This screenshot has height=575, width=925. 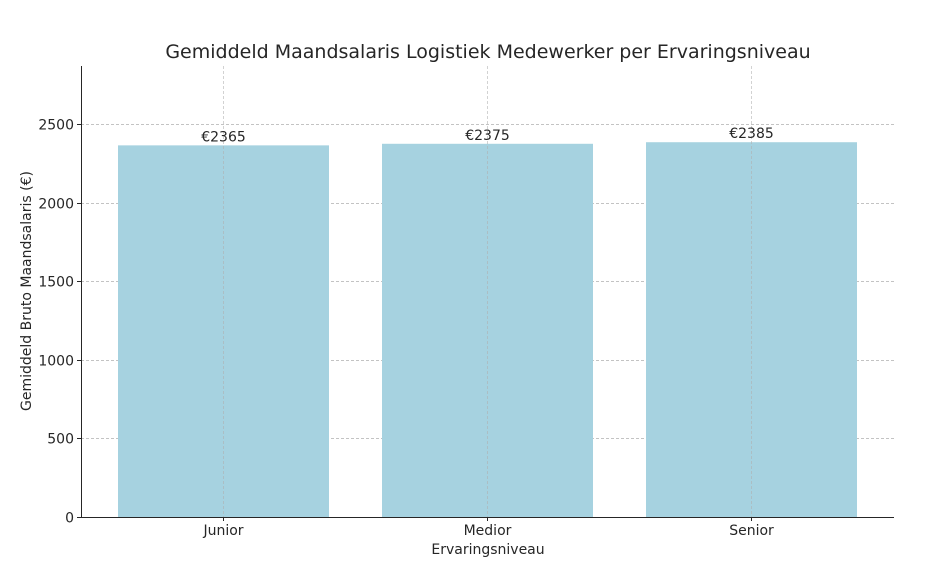 I want to click on y-tick-label: 2000, so click(x=56, y=205).